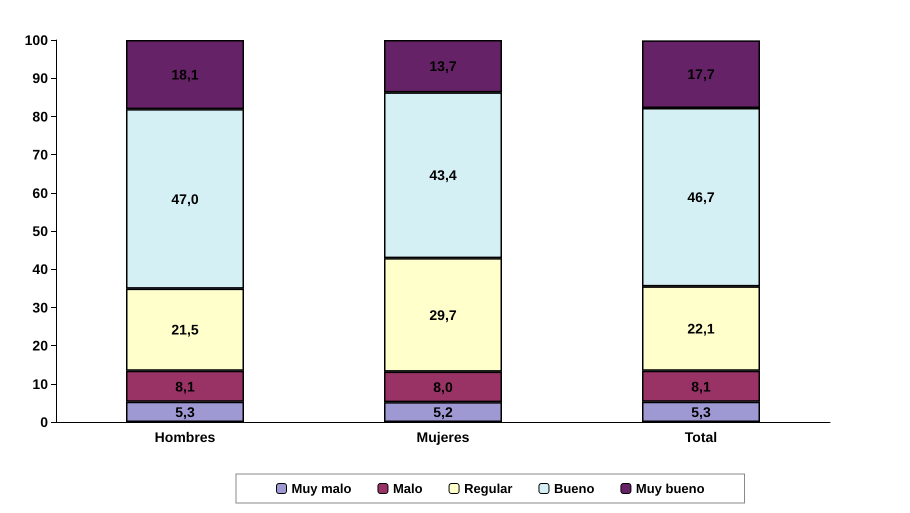 This screenshot has width=910, height=513. I want to click on y-tick-label: 90, so click(40, 78).